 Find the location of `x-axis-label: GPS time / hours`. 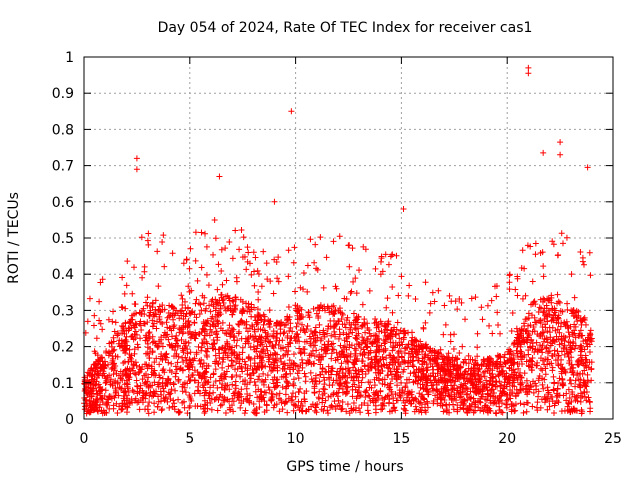

x-axis-label: GPS time / hours is located at coordinates (344, 467).